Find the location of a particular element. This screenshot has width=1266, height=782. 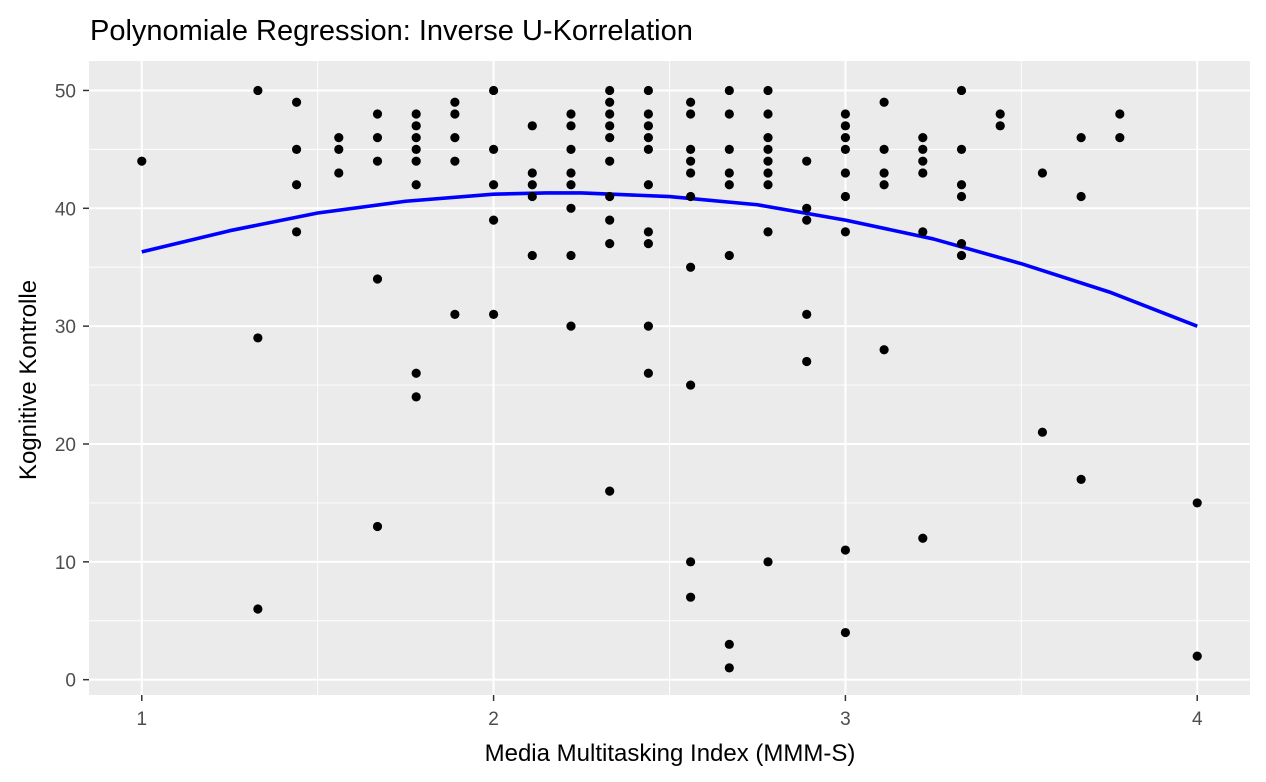

x-tick-label: 4 is located at coordinates (1197, 719).